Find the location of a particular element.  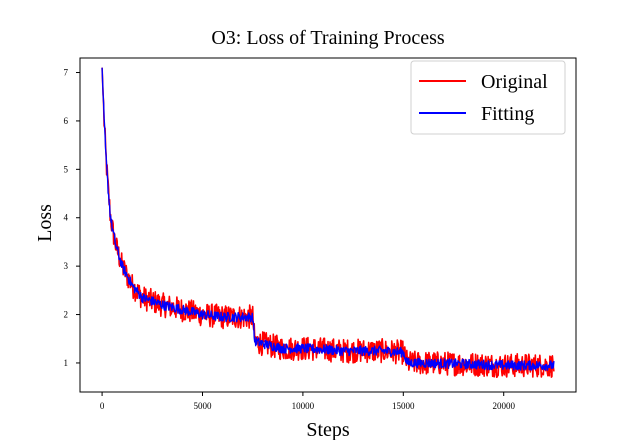

legend-label-fitting: Fitting is located at coordinates (507, 114).